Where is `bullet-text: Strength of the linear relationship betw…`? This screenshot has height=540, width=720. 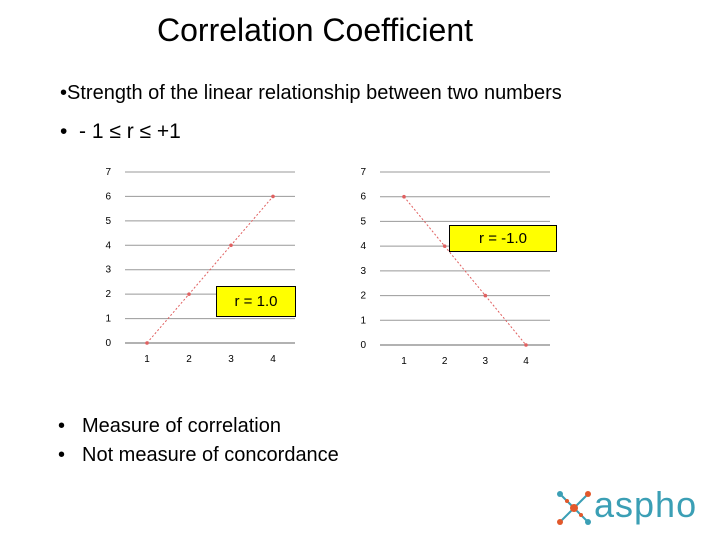 bullet-text: Strength of the linear relationship betw… is located at coordinates (314, 93).